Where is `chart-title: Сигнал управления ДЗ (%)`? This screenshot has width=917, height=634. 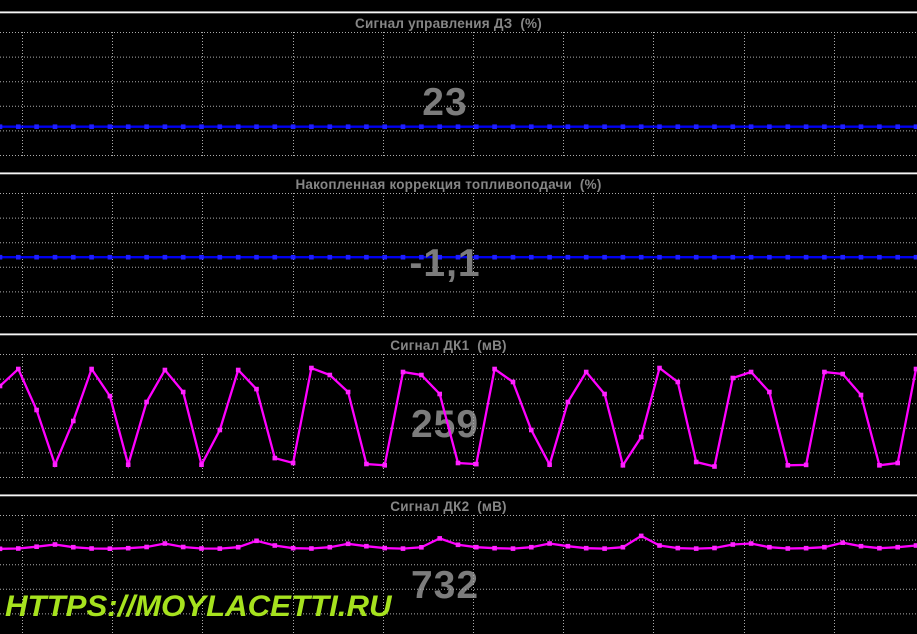
chart-title: Сигнал управления ДЗ (%) is located at coordinates (448, 23).